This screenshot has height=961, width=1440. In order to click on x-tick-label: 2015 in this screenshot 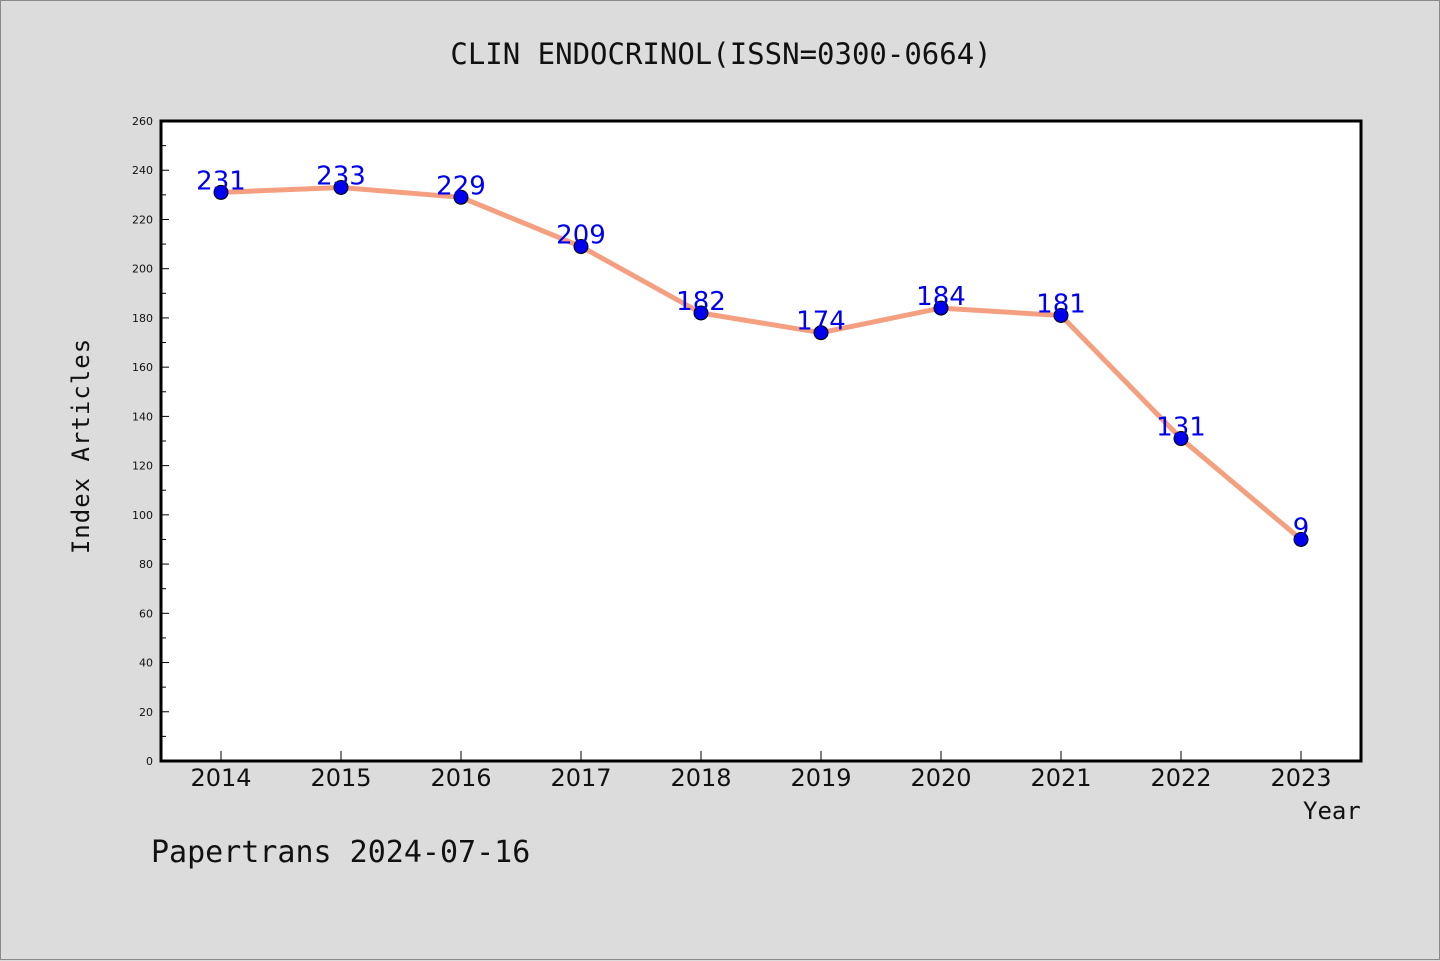, I will do `click(340, 778)`.